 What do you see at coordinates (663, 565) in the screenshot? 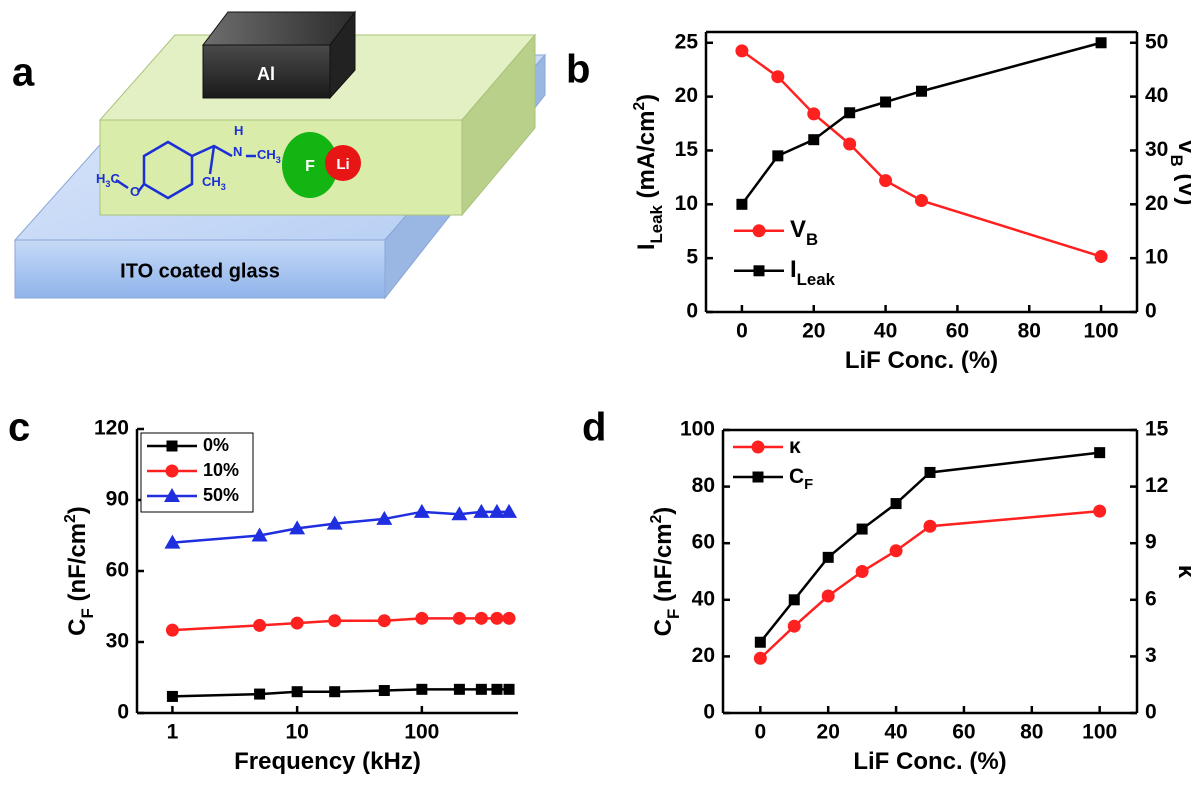
I see `label-part: (nF/cm` at bounding box center [663, 565].